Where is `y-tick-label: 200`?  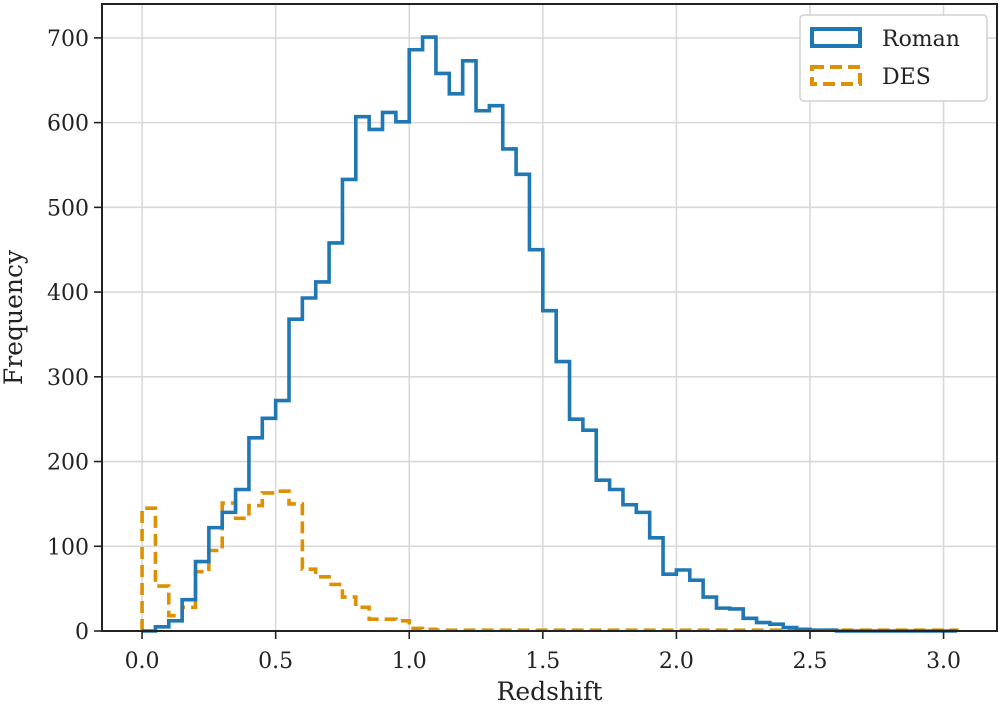
y-tick-label: 200 is located at coordinates (68, 463).